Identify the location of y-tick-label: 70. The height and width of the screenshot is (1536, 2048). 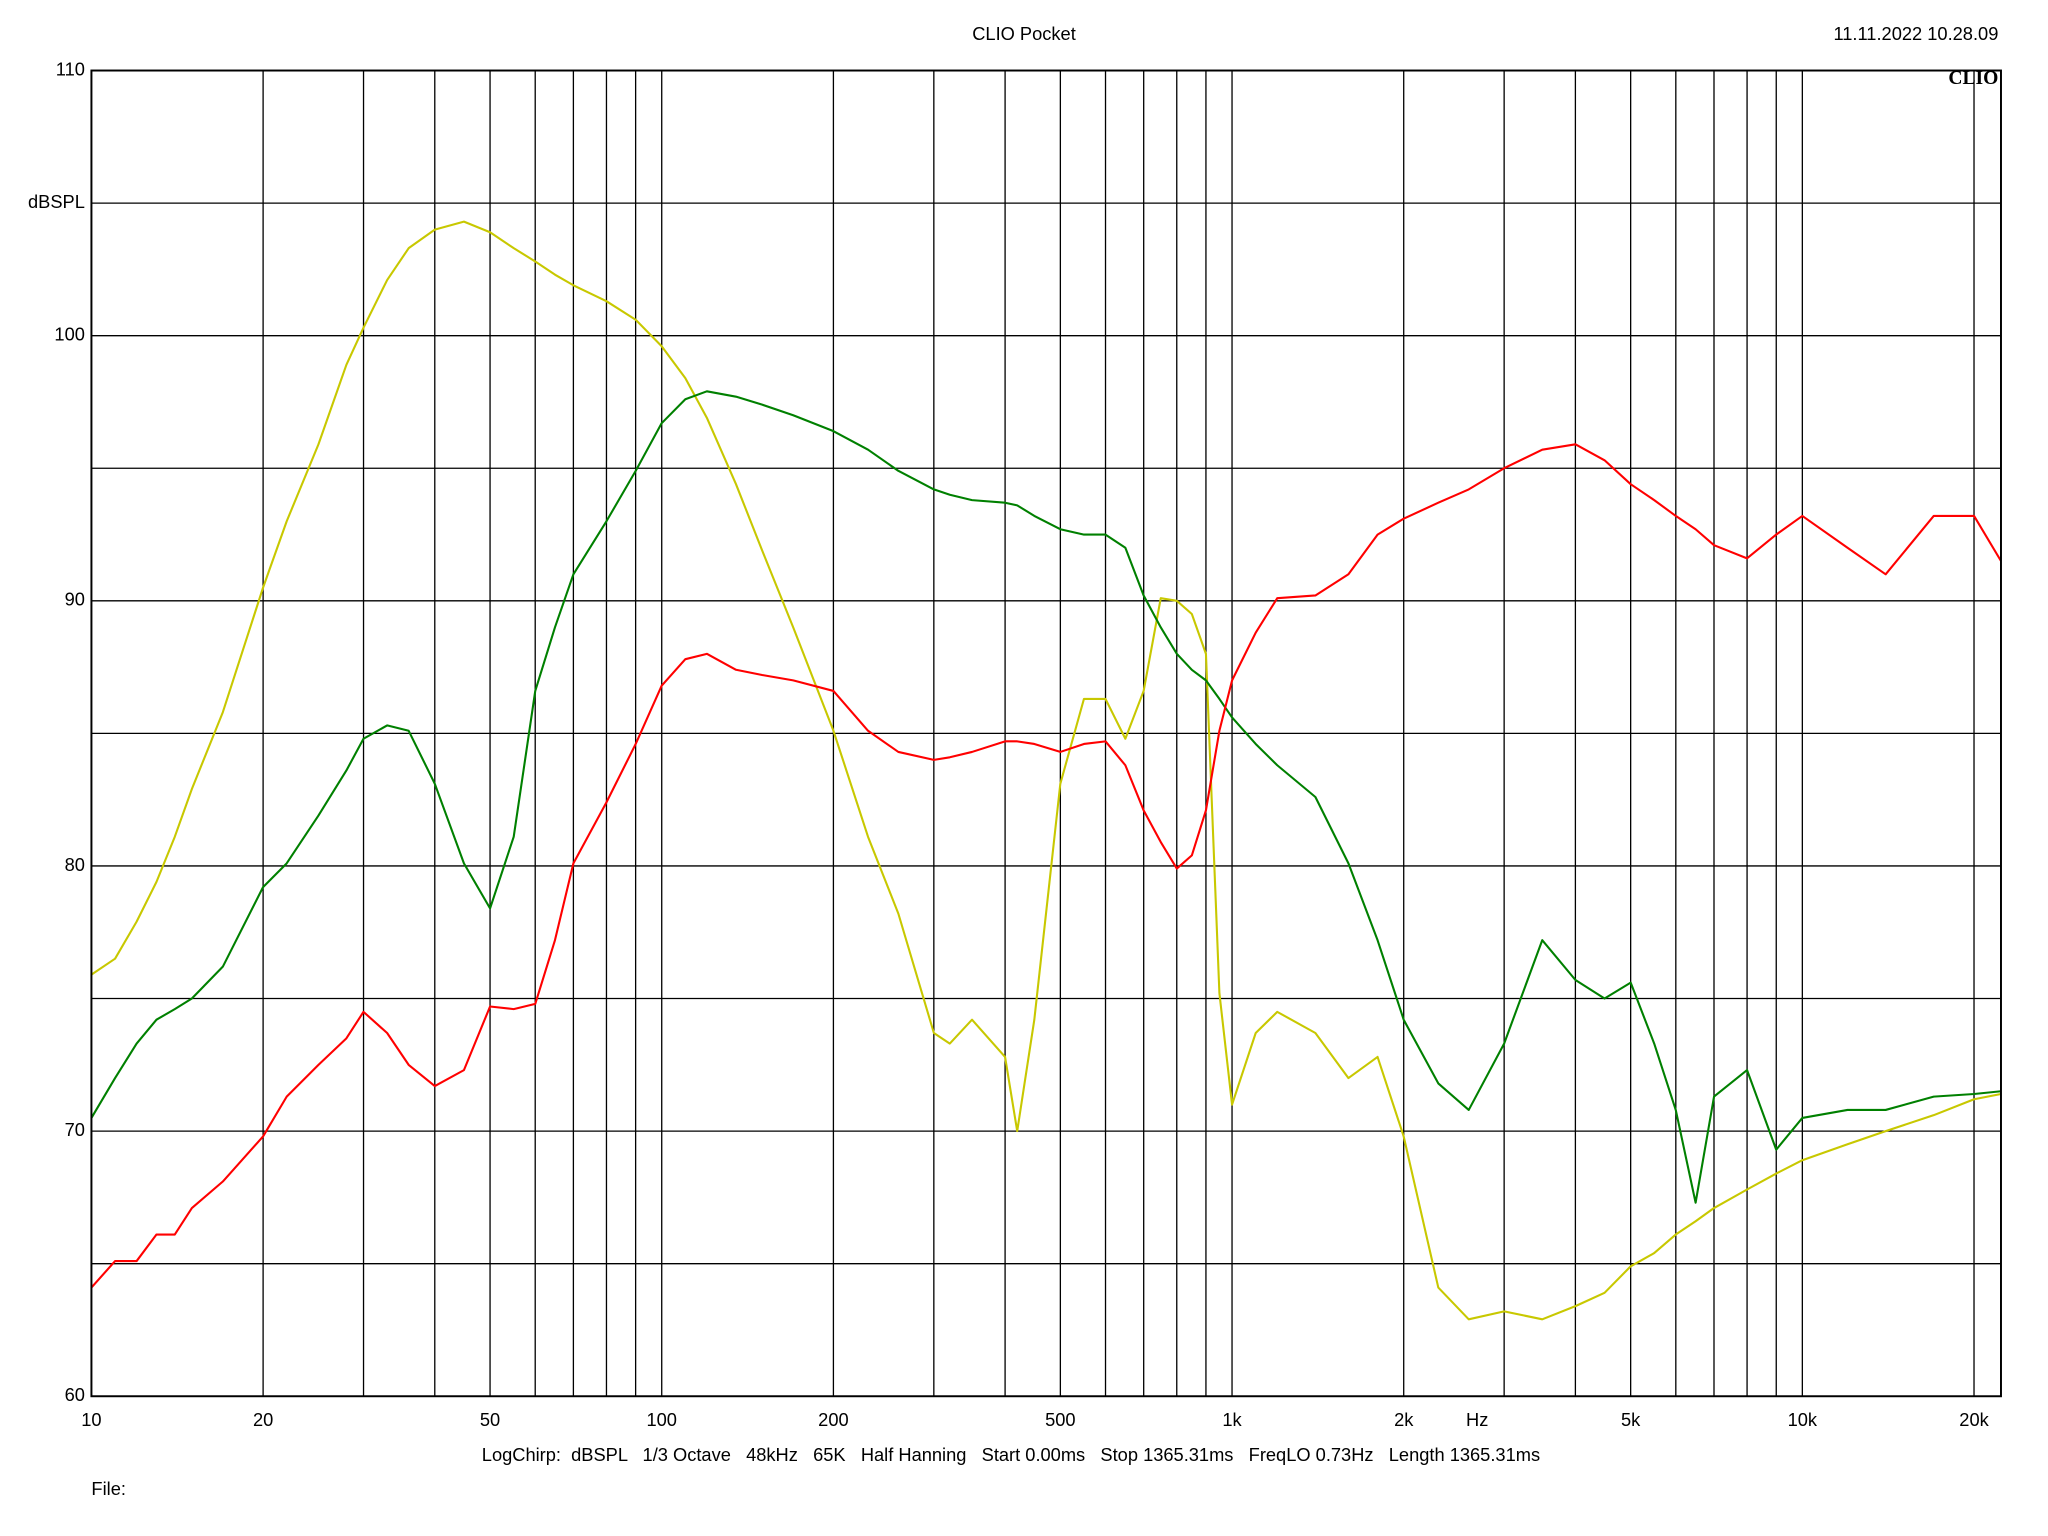
(75, 1129).